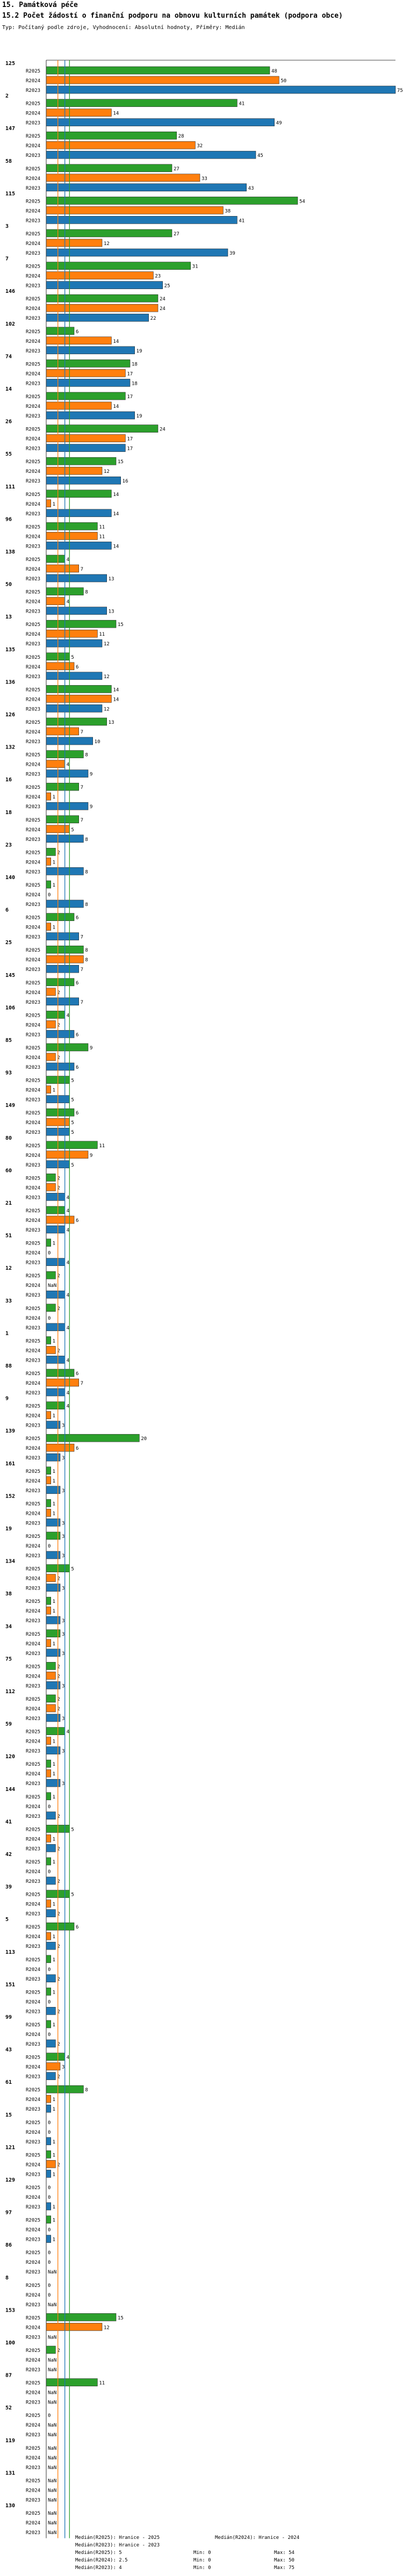 Image resolution: width=403 pixels, height=2576 pixels. What do you see at coordinates (241, 221) in the screenshot?
I see `data-label: 41` at bounding box center [241, 221].